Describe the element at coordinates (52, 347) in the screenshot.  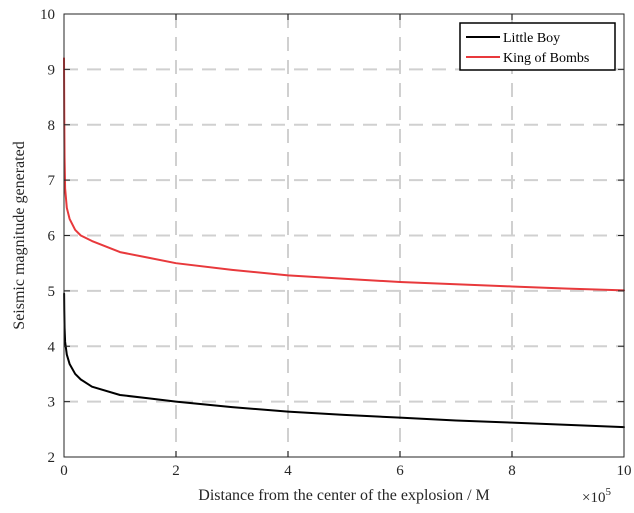
I see `y-tick-label: 4` at that location.